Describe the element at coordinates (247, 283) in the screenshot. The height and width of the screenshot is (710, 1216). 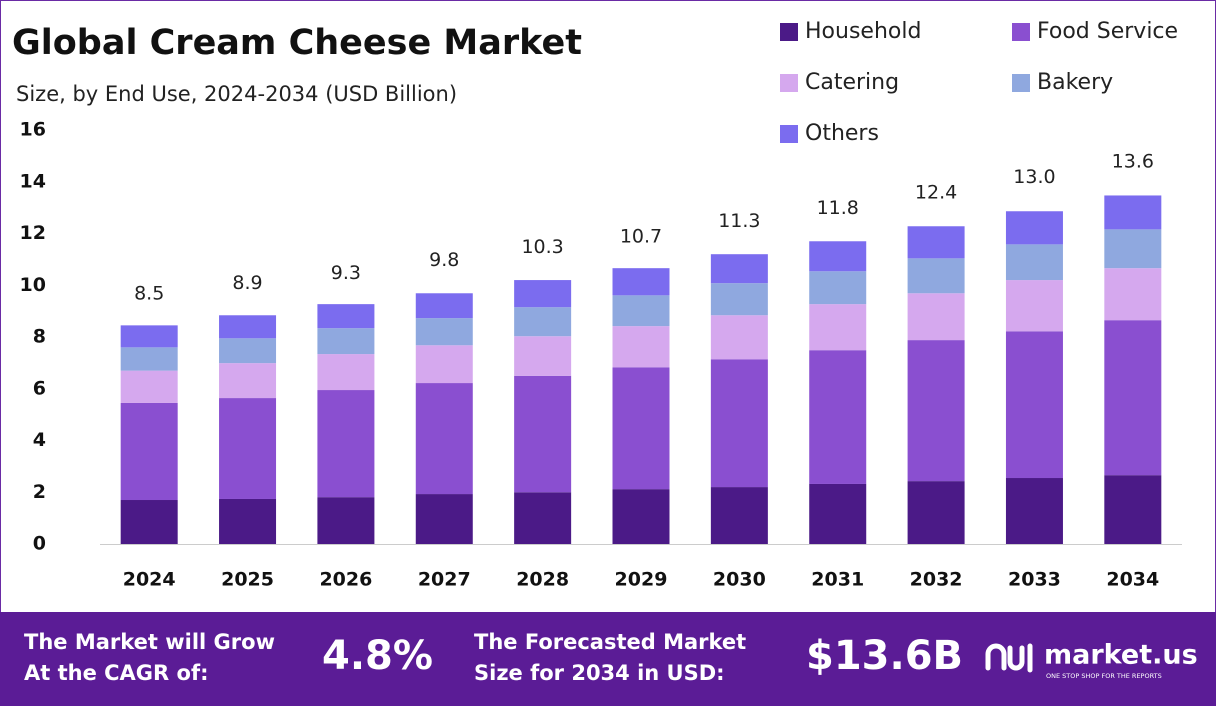
I see `total-label: 8.9` at that location.